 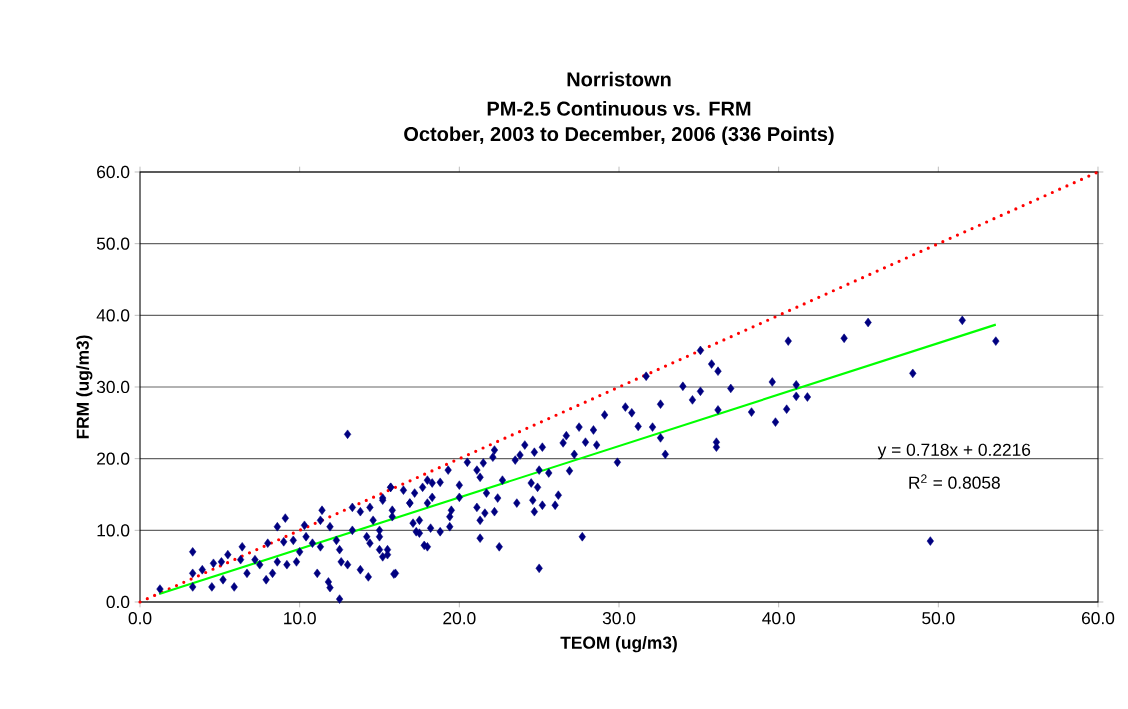 What do you see at coordinates (619, 618) in the screenshot?
I see `x-tick-label: 30.0` at bounding box center [619, 618].